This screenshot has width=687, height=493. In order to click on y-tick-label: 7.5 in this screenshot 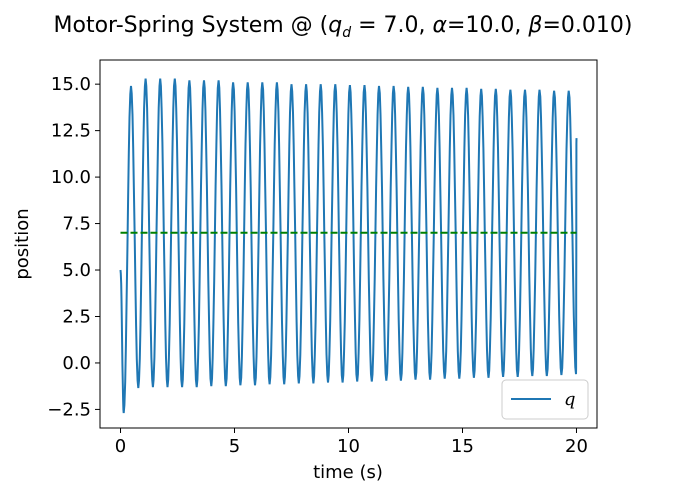, I will do `click(76, 224)`.